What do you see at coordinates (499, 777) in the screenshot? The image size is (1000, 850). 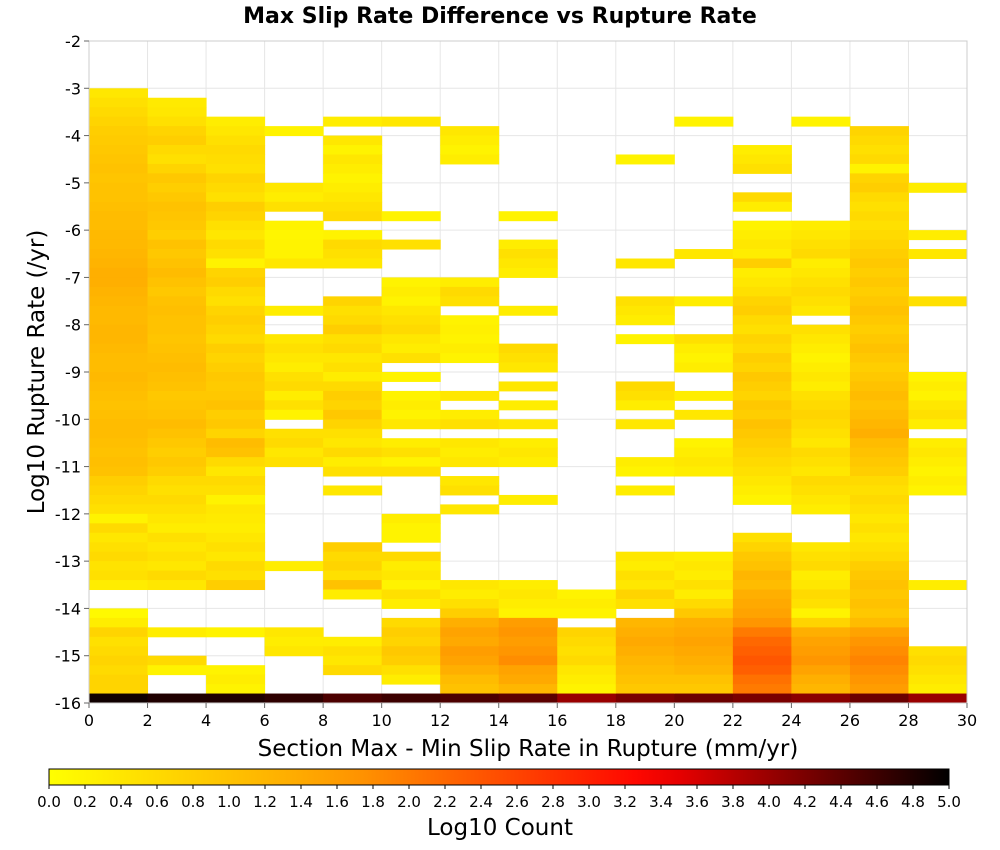 I see `colorbar` at bounding box center [499, 777].